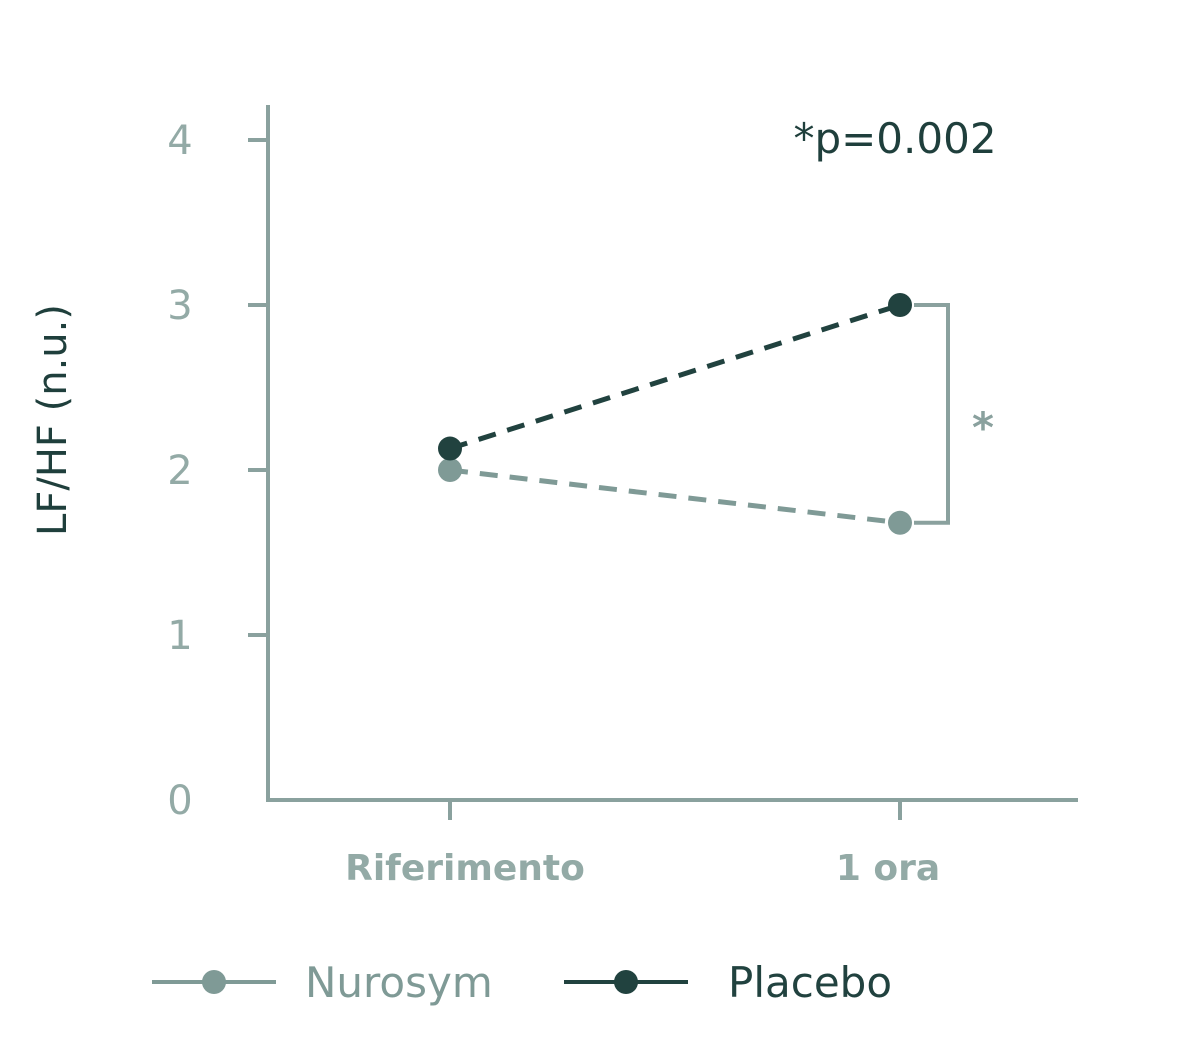 The width and height of the screenshot is (1200, 1046). Describe the element at coordinates (399, 982) in the screenshot. I see `legend-label-nurosym: Nurosym` at that location.